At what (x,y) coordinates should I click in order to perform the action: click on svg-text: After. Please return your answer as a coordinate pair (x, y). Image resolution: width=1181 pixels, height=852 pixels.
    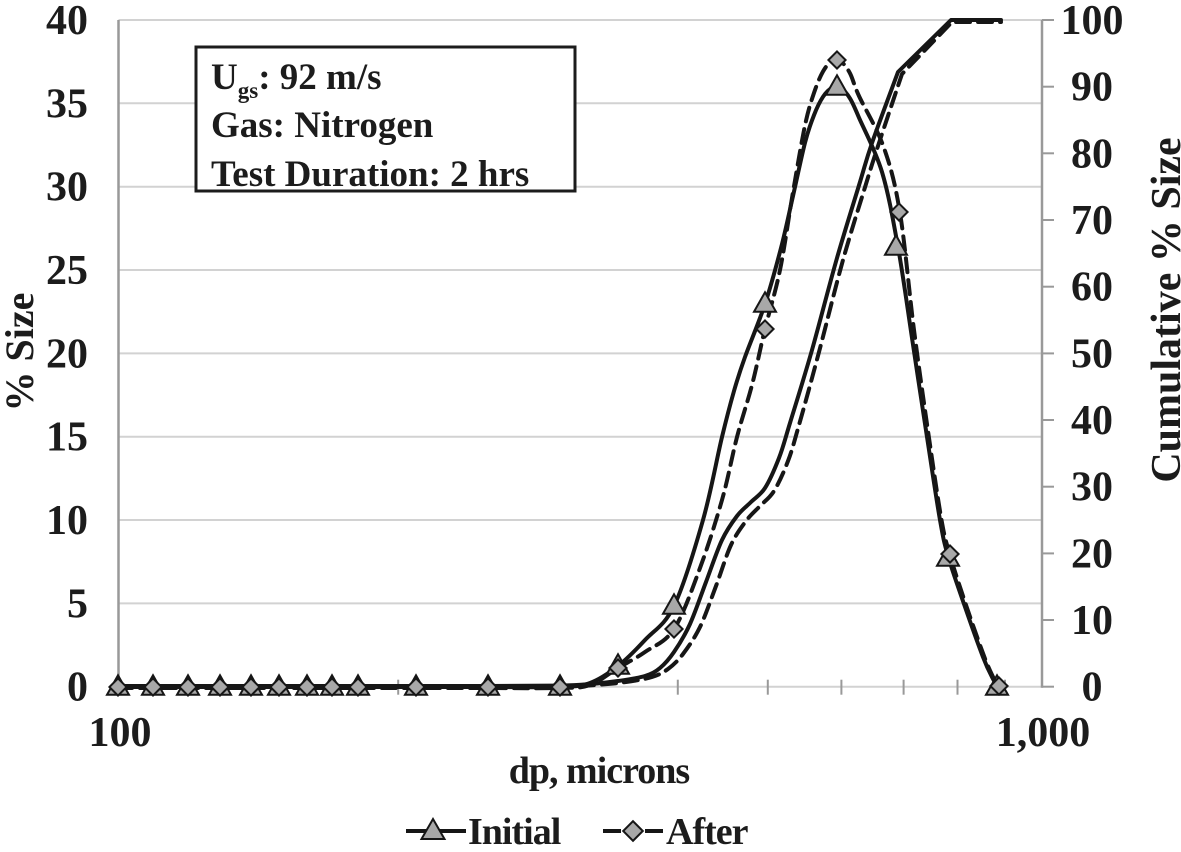
    Looking at the image, I should click on (707, 829).